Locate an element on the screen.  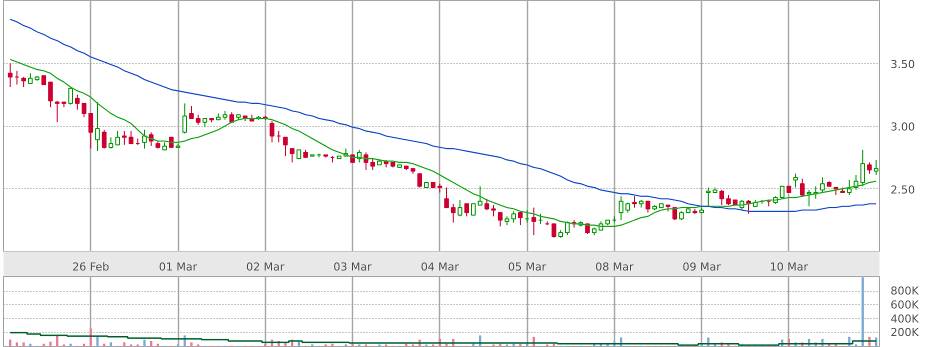
x-tick-label: 05 Mar is located at coordinates (527, 267).